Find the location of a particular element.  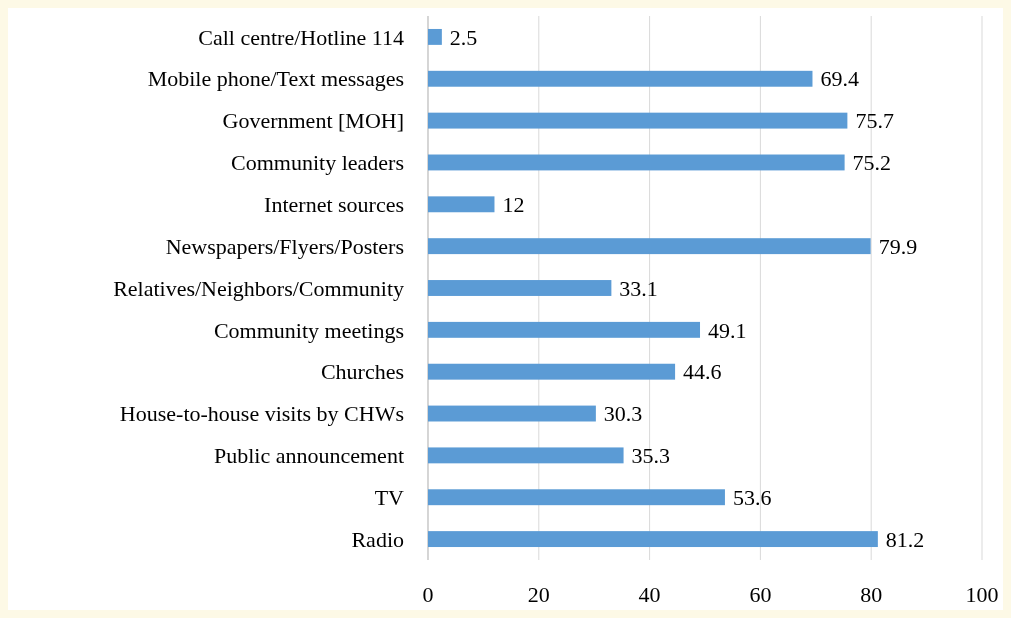

data-label: 33.1 is located at coordinates (638, 288).